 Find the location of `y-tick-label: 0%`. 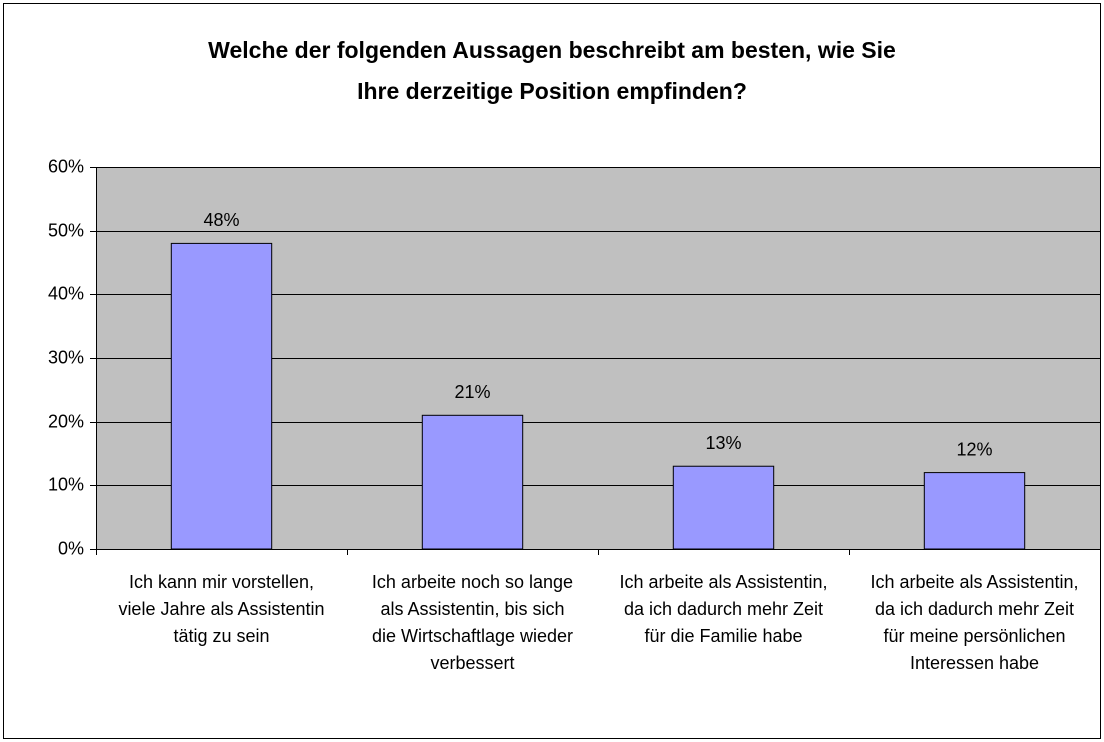

y-tick-label: 0% is located at coordinates (71, 548).